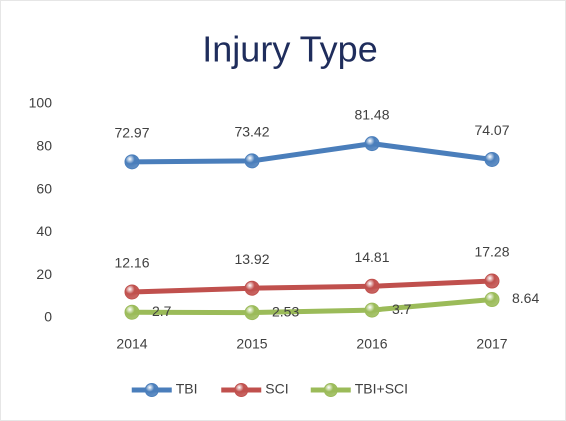 The image size is (566, 421). I want to click on chart-title: Injury Type, so click(289, 49).